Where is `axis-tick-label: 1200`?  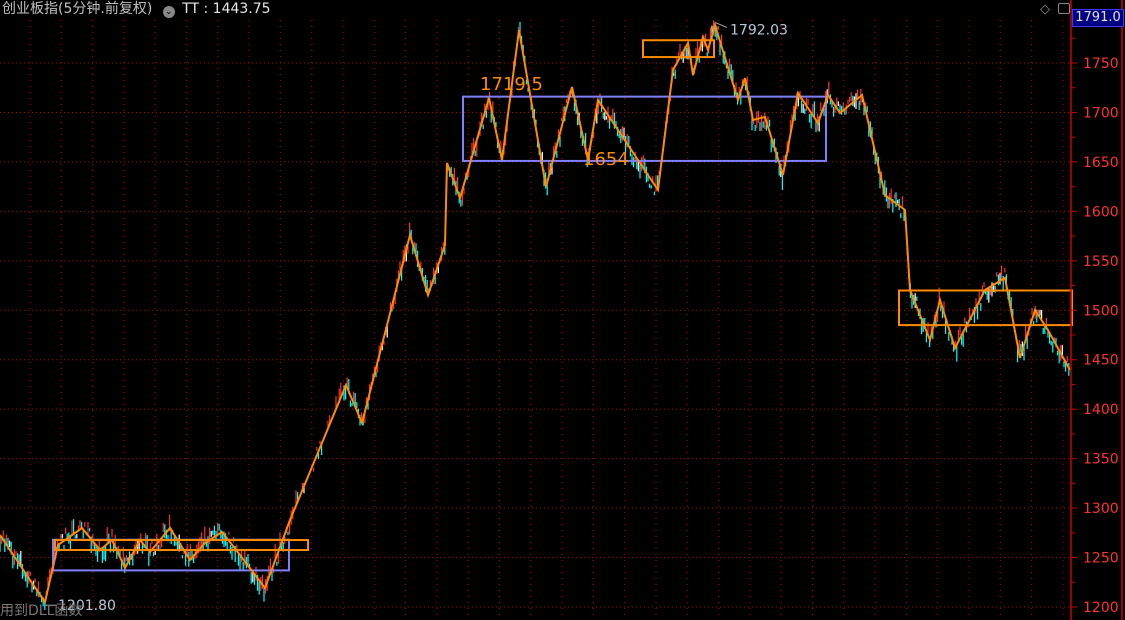 axis-tick-label: 1200 is located at coordinates (1101, 608).